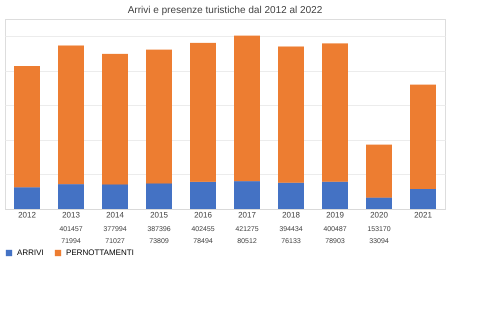 The image size is (480, 320). Describe the element at coordinates (335, 215) in the screenshot. I see `x-tick-label: 2019` at that location.